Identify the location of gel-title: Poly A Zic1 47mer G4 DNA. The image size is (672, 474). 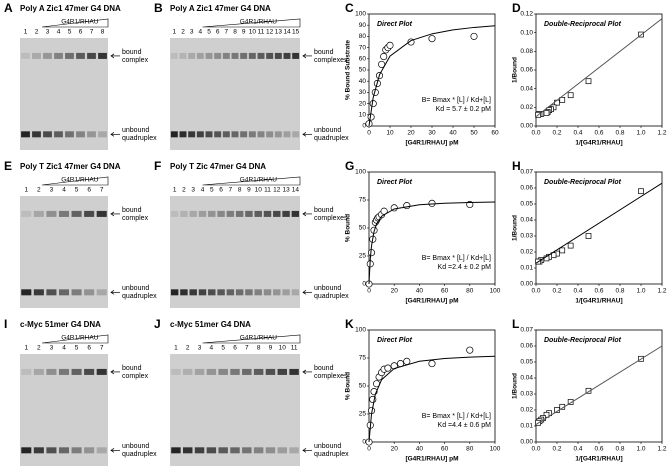
(70, 8).